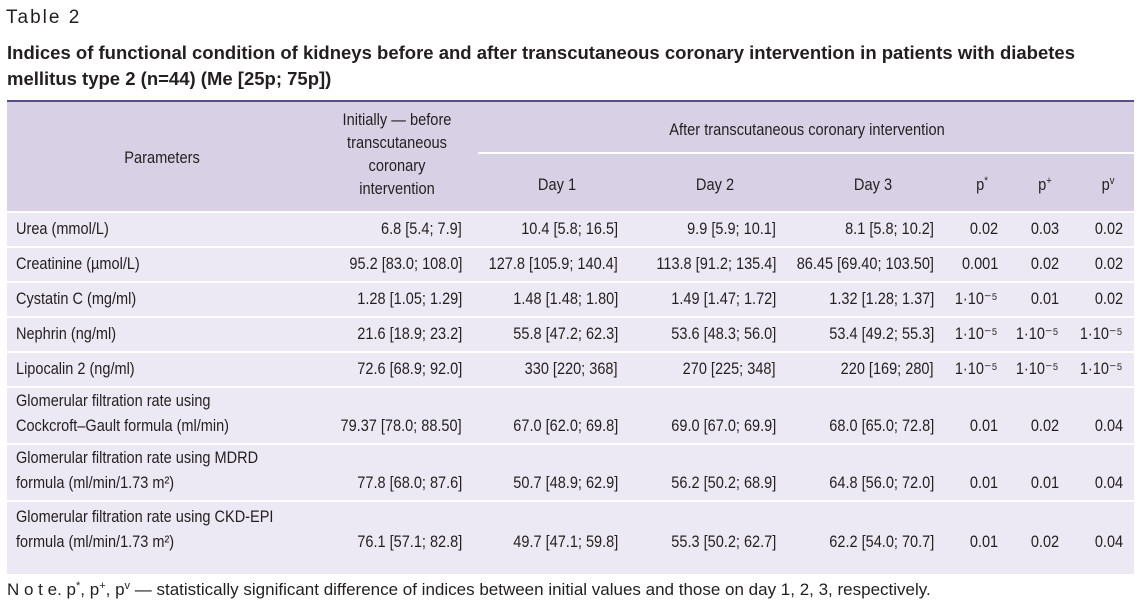 This screenshot has width=1144, height=611. I want to click on table-label: Table 2, so click(44, 17).